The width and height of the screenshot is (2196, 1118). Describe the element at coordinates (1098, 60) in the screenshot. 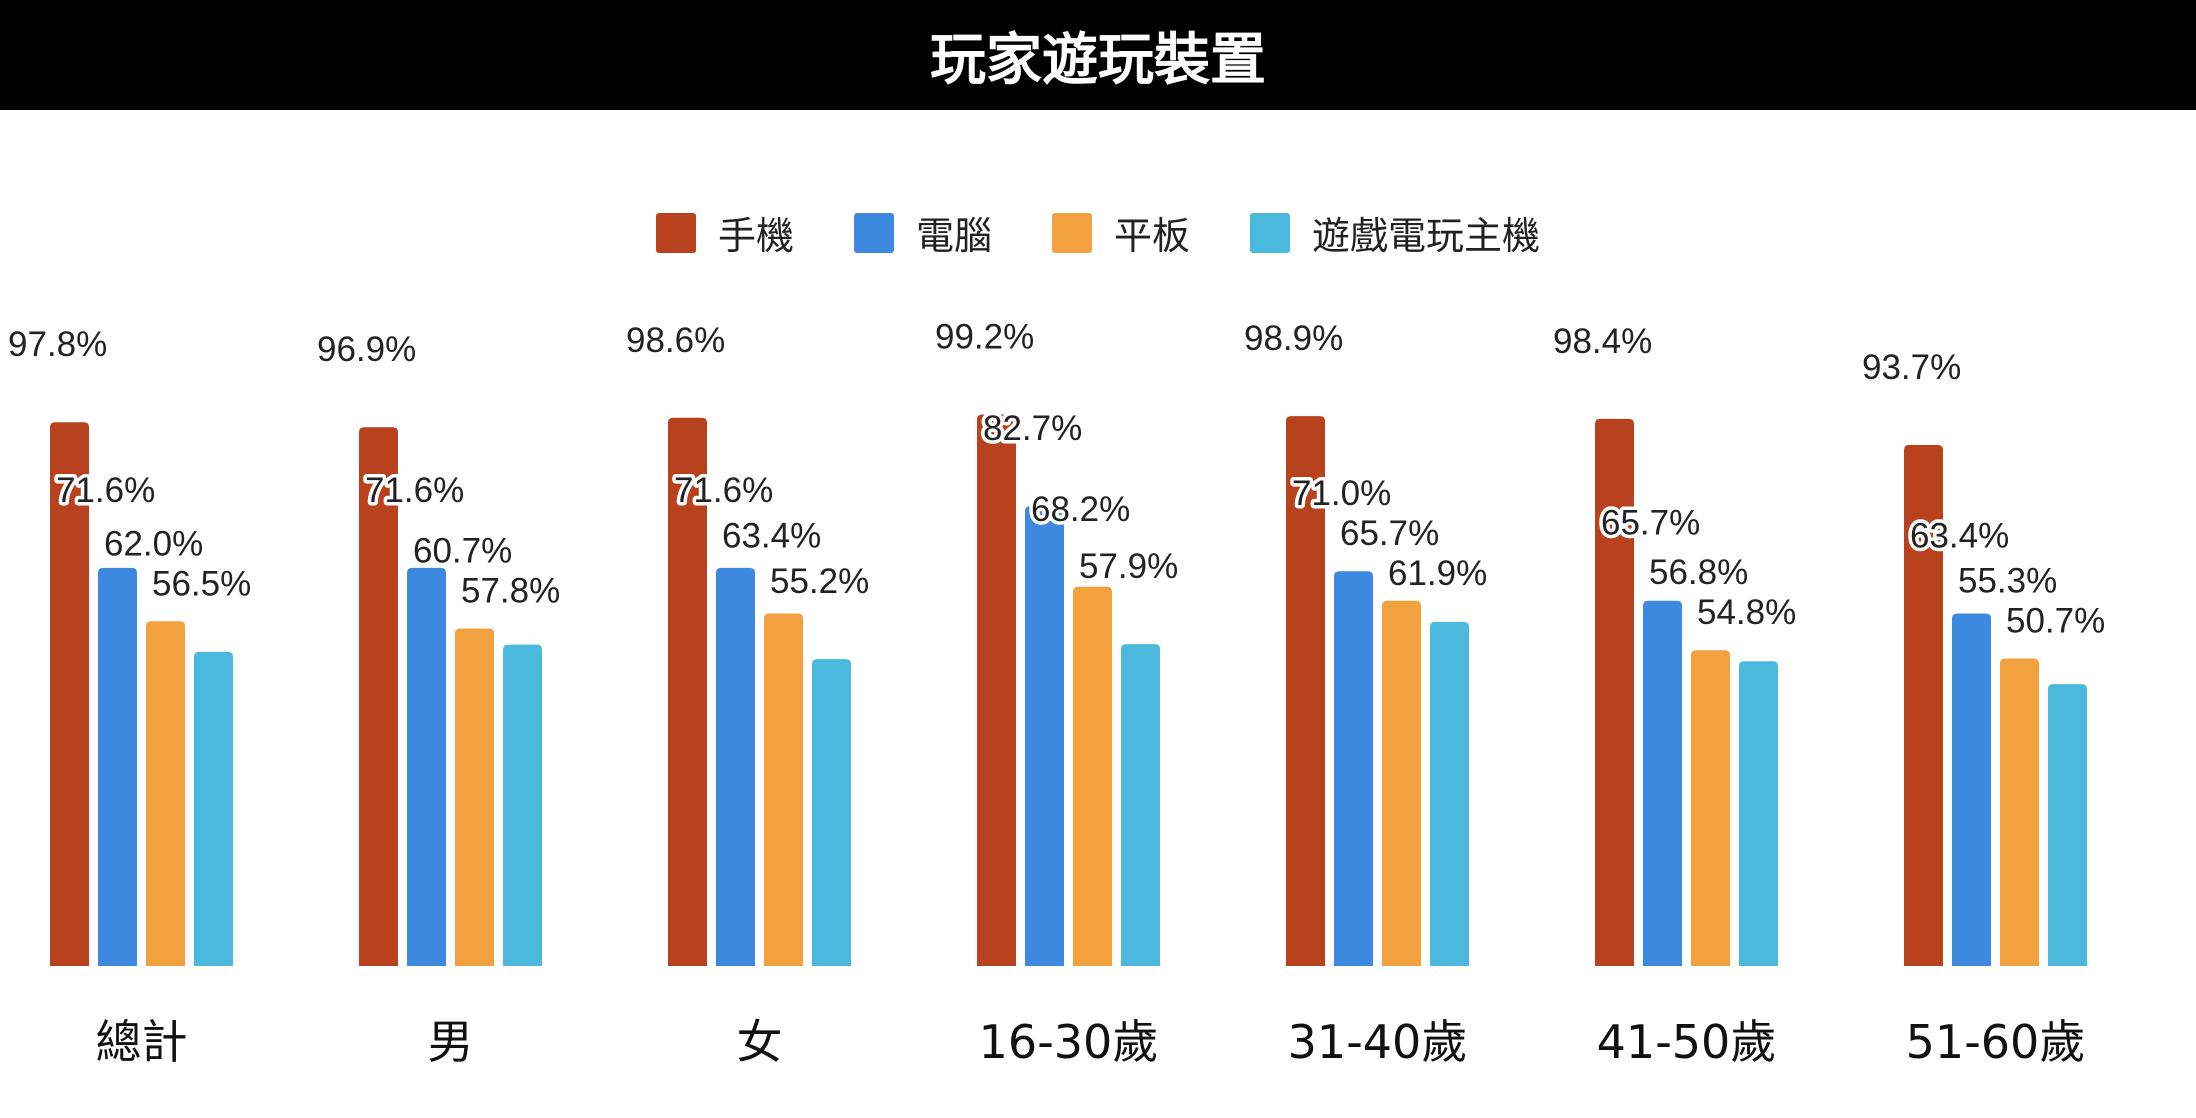

I see `chart-title: 玩家遊玩裝置` at that location.